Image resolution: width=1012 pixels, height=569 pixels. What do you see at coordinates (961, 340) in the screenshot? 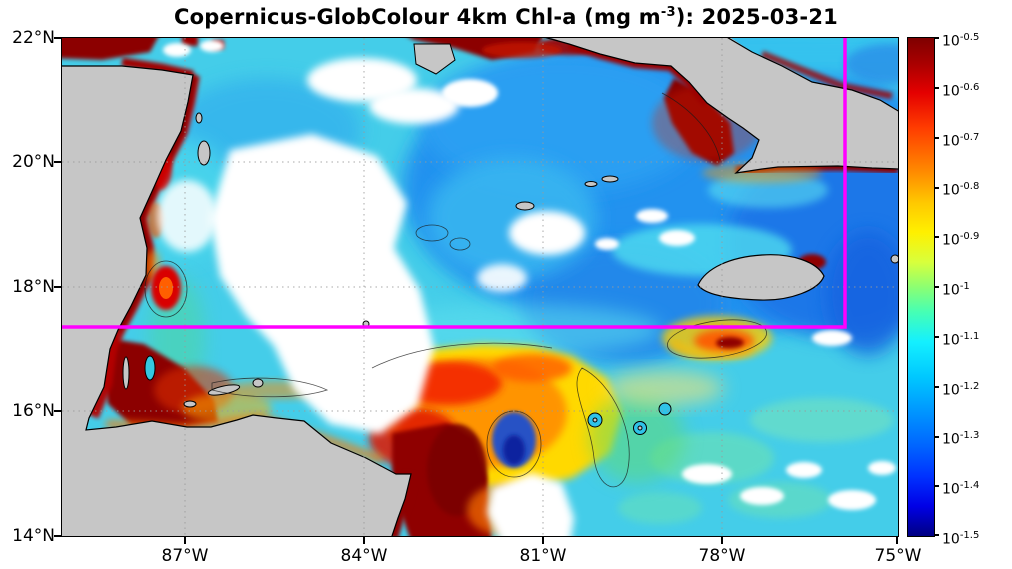
I see `colorbar-tick-label: 10-1.1` at bounding box center [961, 340].